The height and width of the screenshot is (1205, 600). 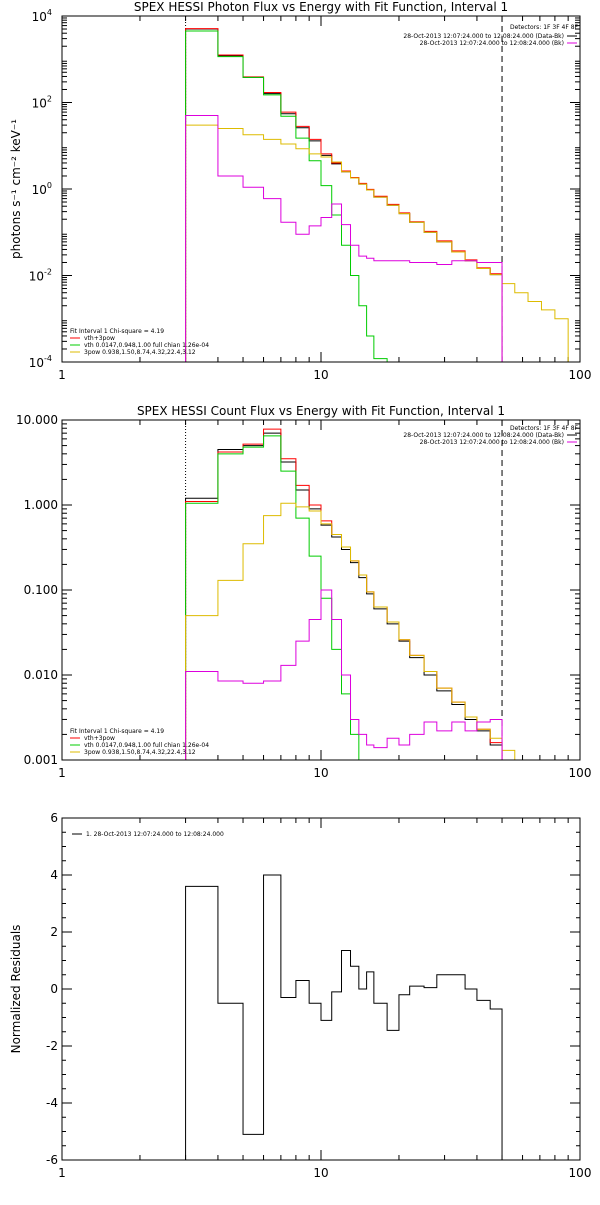 I want to click on y-tick-label: 0.010, so click(x=41, y=675).